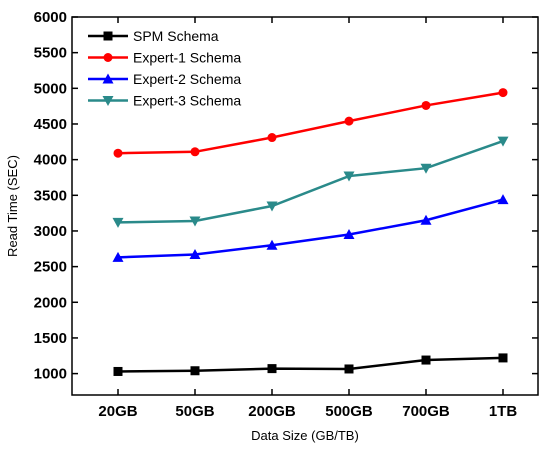 The height and width of the screenshot is (452, 550). Describe the element at coordinates (426, 411) in the screenshot. I see `x-tick-label: 700GB` at that location.